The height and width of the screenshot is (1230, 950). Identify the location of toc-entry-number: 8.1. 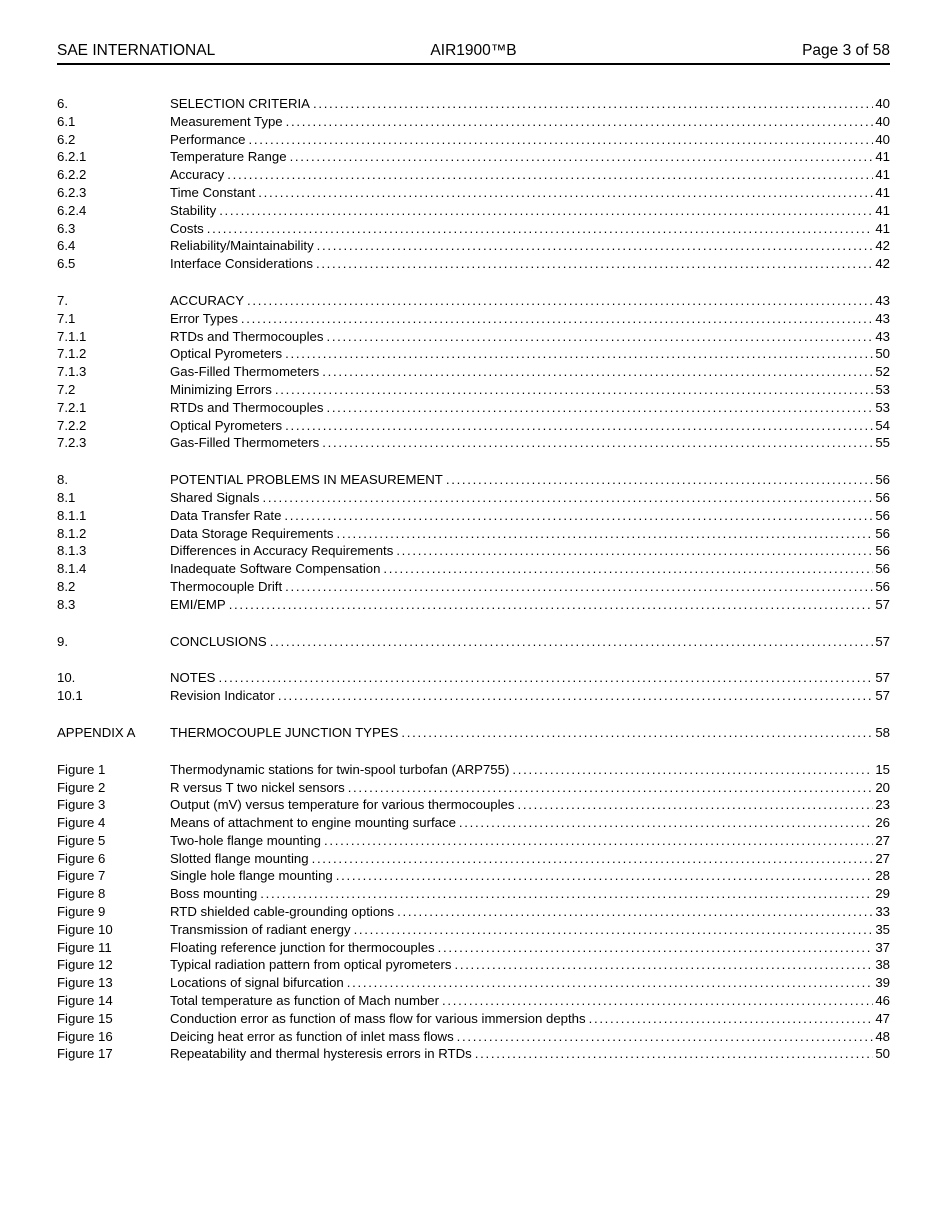
(66, 497).